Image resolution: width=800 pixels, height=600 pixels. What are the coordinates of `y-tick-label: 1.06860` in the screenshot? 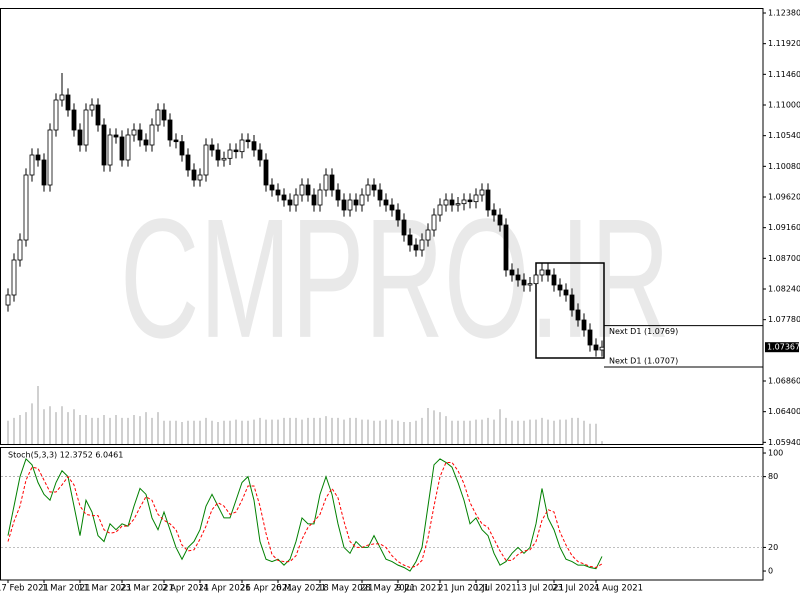 It's located at (784, 381).